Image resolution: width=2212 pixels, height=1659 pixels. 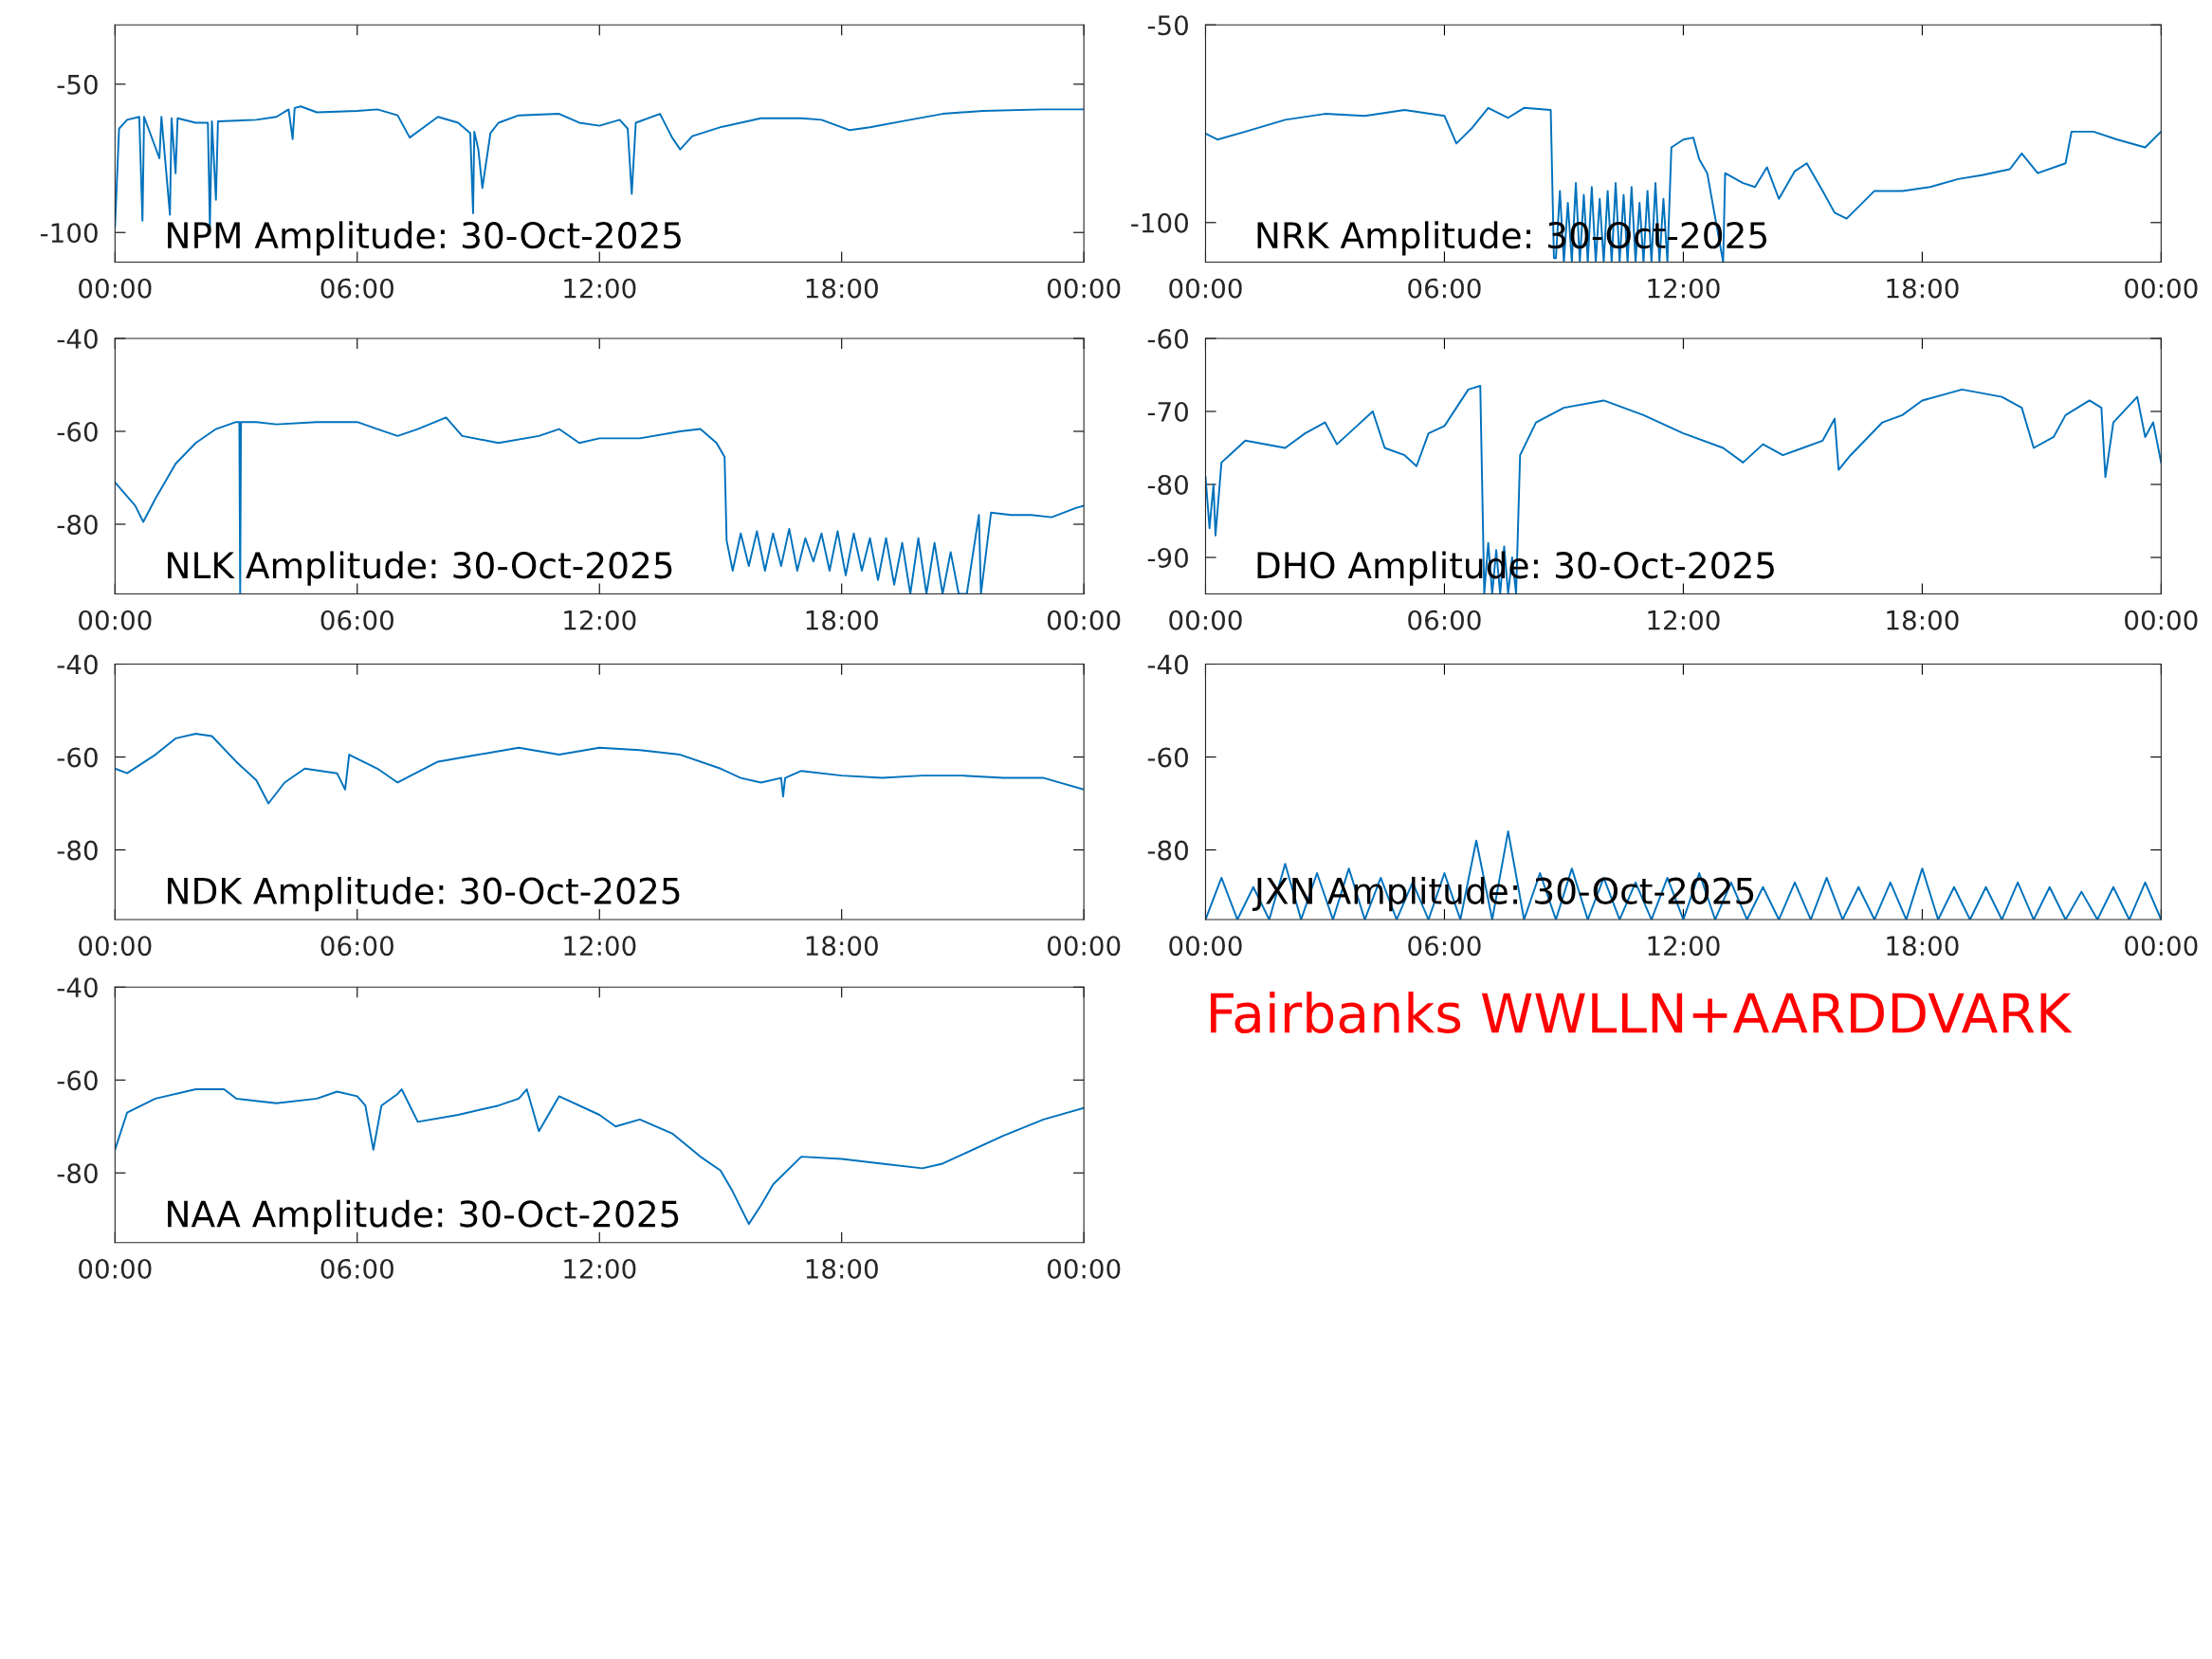 What do you see at coordinates (1167, 411) in the screenshot?
I see `y-tick-label: -70` at bounding box center [1167, 411].